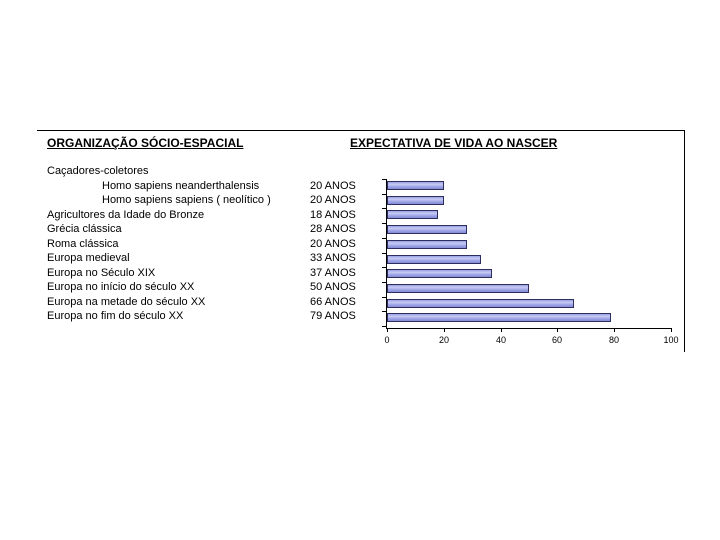  I want to click on row-value: 28 ANOS, so click(333, 229).